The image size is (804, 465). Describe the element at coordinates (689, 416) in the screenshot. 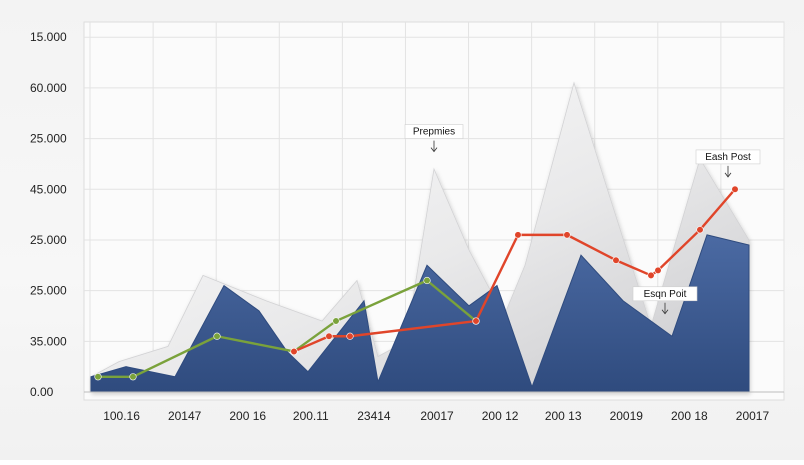

I see `x-tick-label: 200 18` at that location.